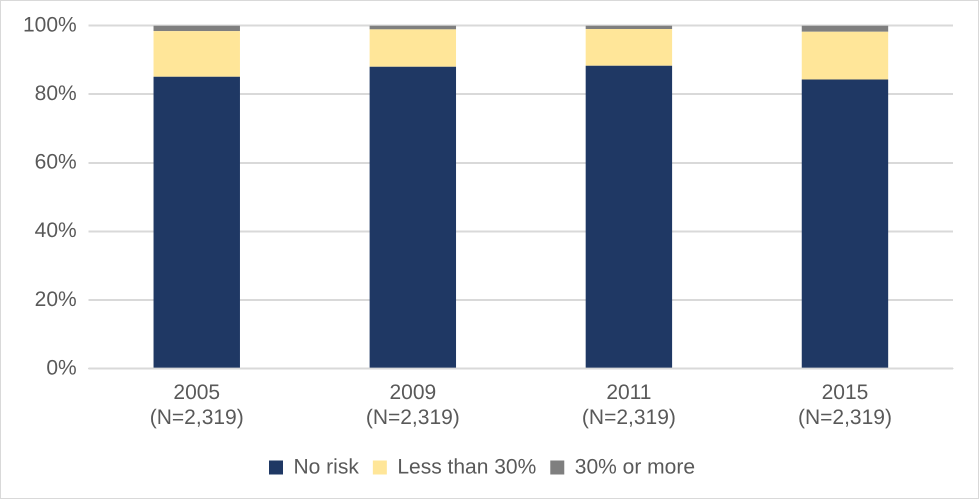  Describe the element at coordinates (55, 299) in the screenshot. I see `y-tick-label: 20%` at that location.